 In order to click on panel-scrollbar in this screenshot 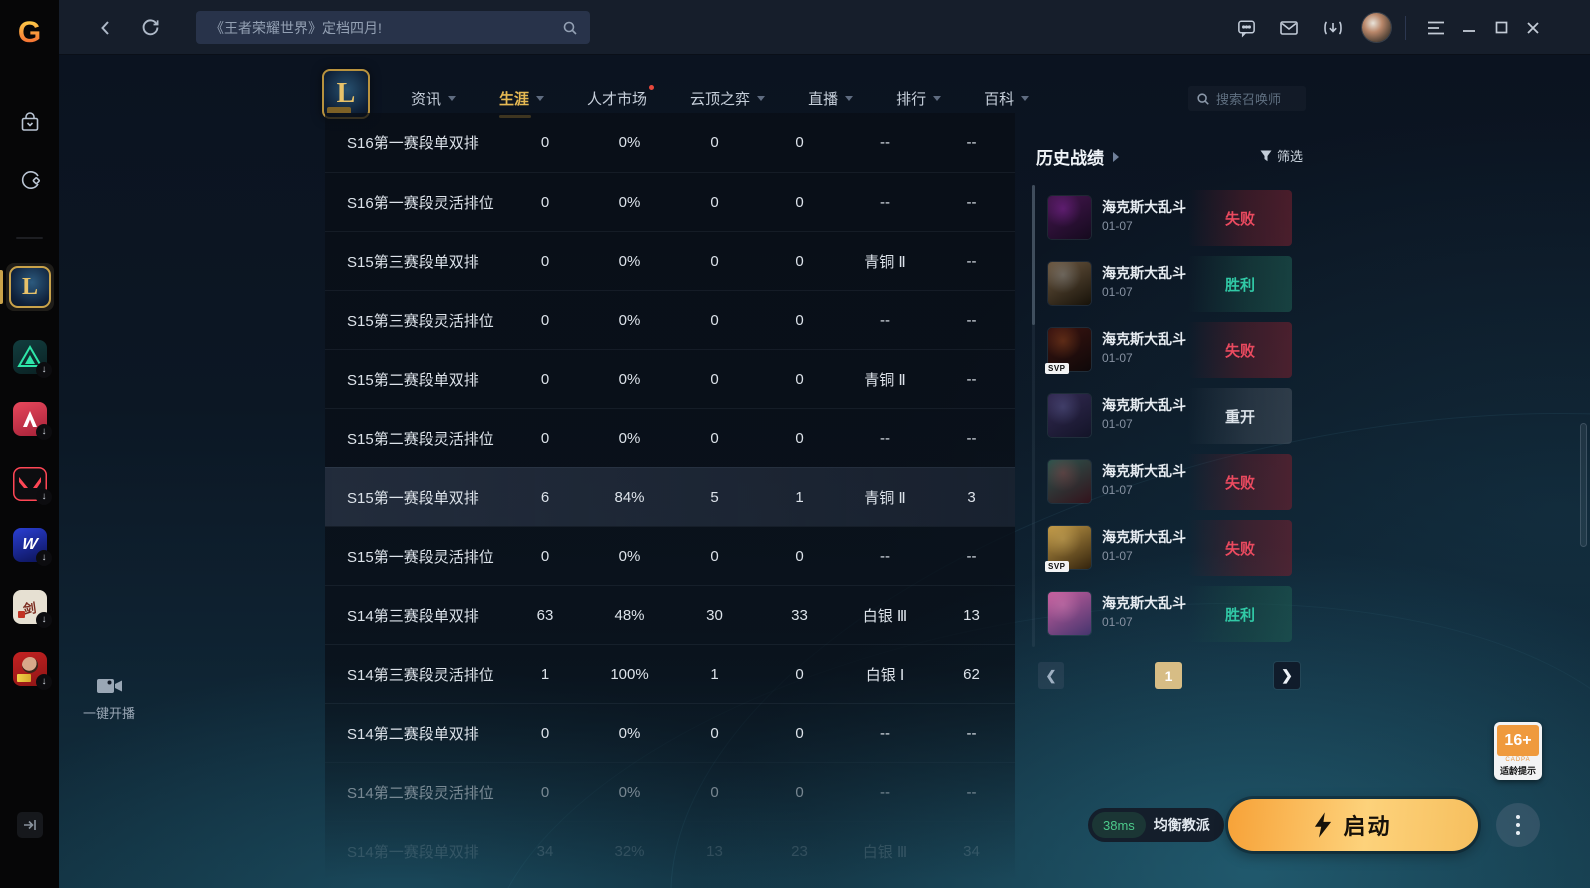, I will do `click(1033, 416)`.